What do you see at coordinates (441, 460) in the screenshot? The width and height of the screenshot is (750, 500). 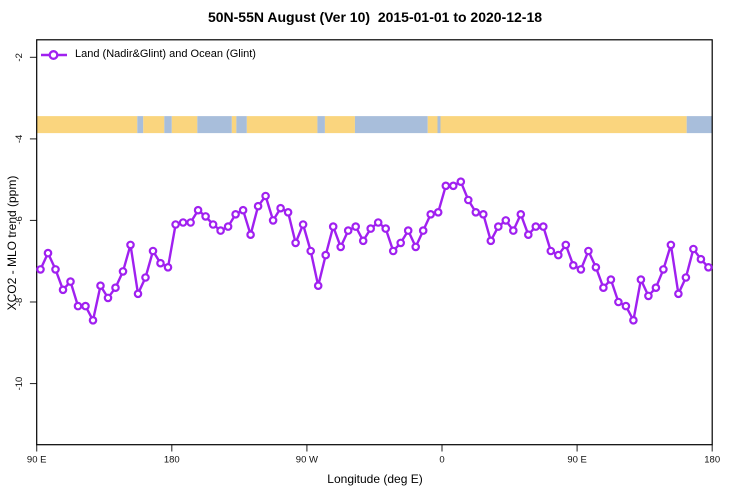 I see `x-tick-label: 0` at bounding box center [441, 460].